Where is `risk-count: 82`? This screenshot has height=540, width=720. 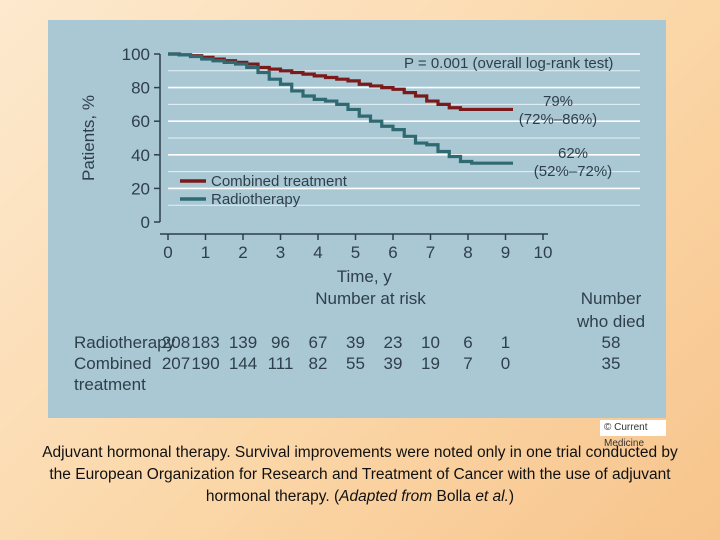 risk-count: 82 is located at coordinates (318, 363).